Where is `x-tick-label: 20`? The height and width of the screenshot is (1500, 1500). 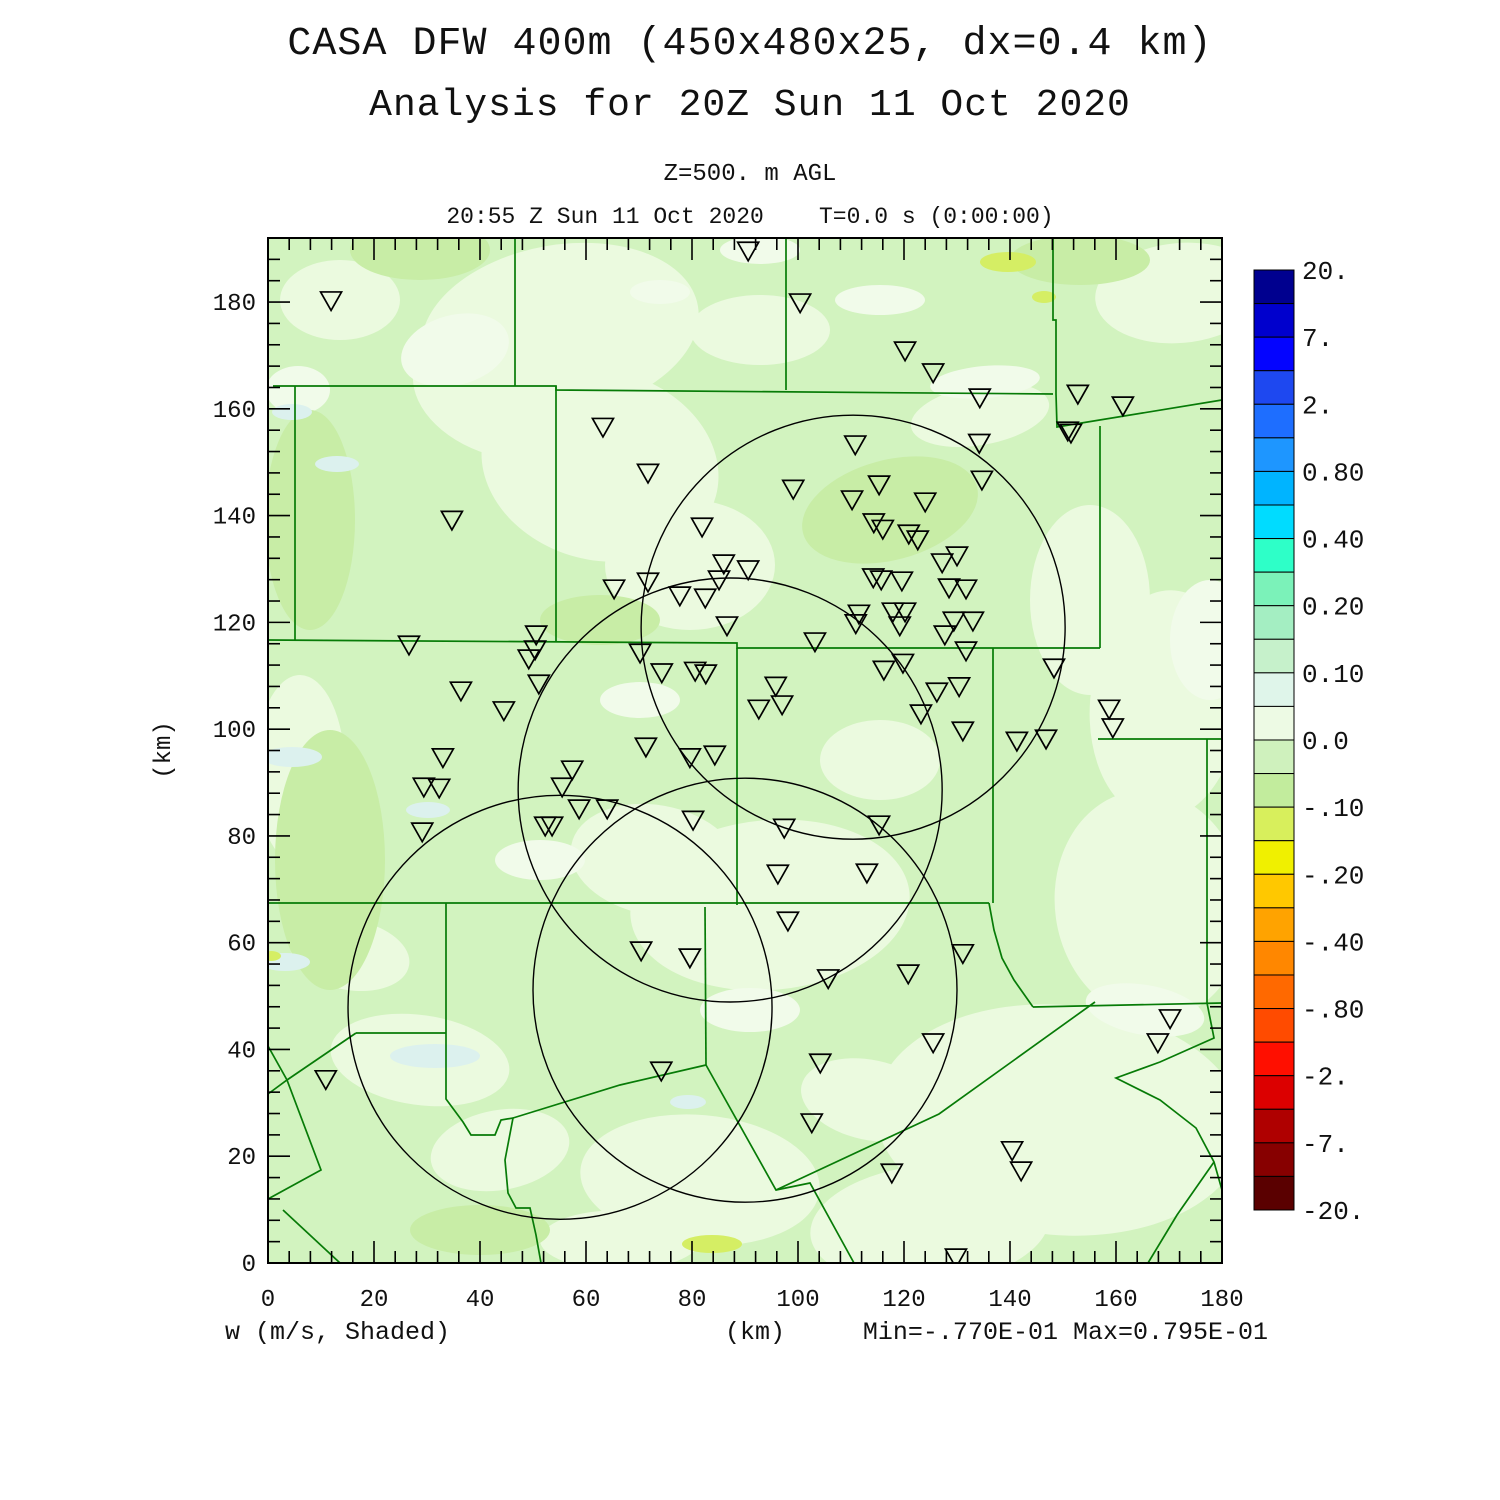 x-tick-label: 20 is located at coordinates (374, 1300).